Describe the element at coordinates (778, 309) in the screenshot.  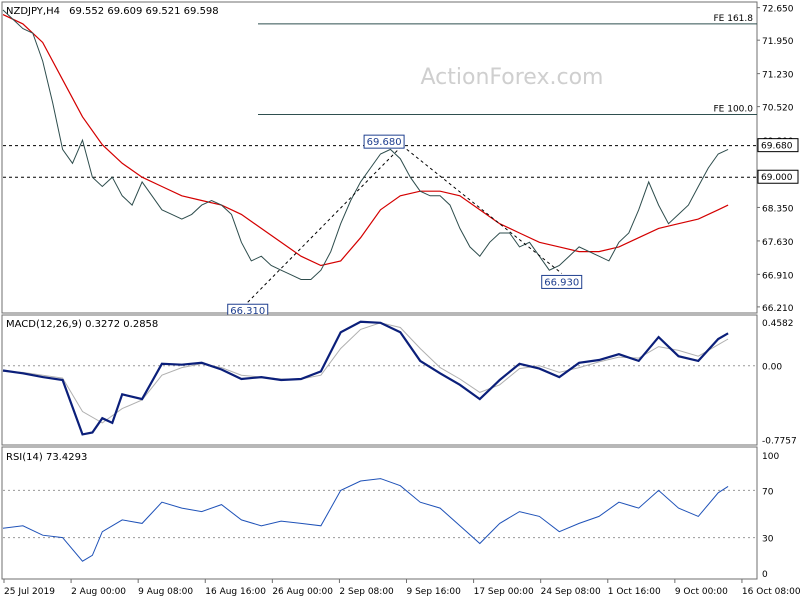
I see `price-tick-label: 66.210` at that location.